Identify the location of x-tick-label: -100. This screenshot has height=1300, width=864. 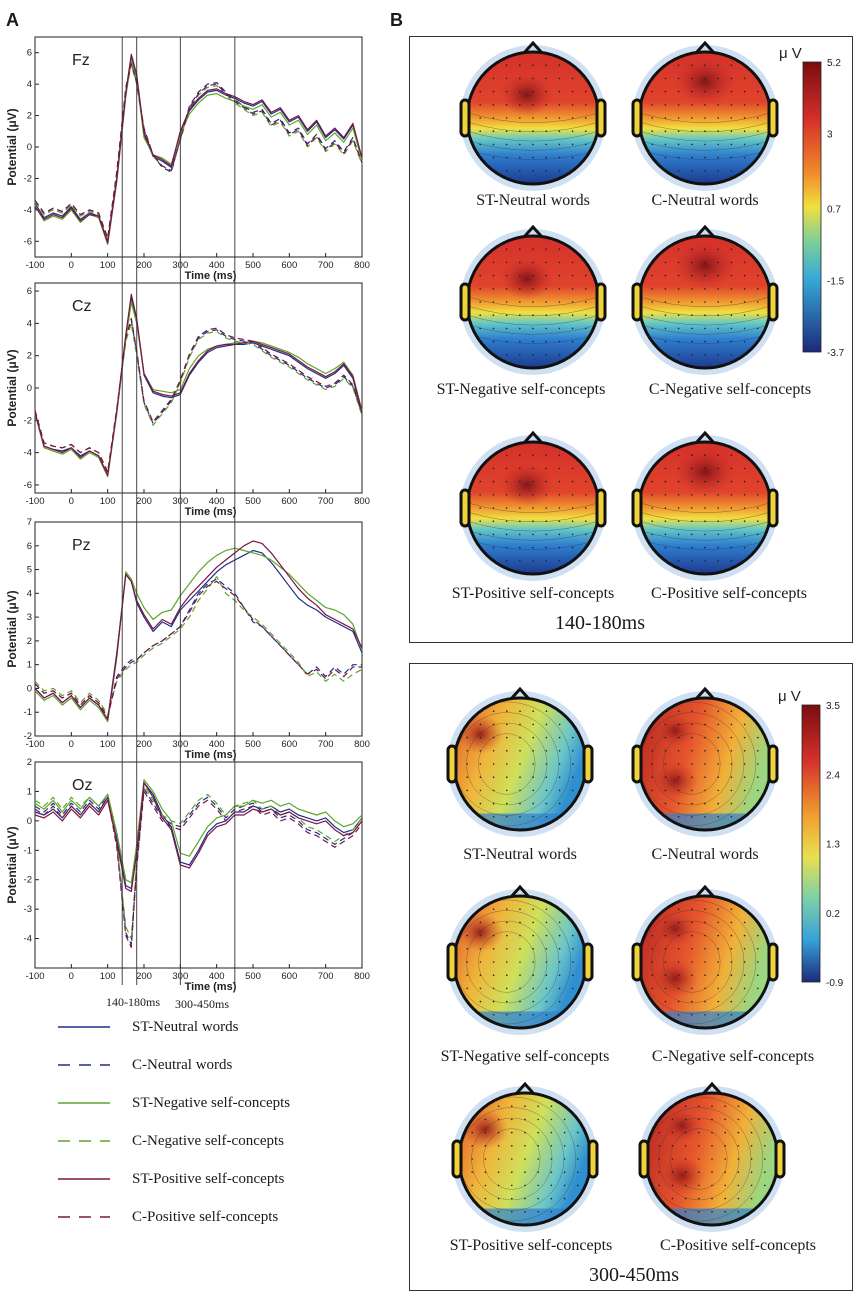
(34, 501).